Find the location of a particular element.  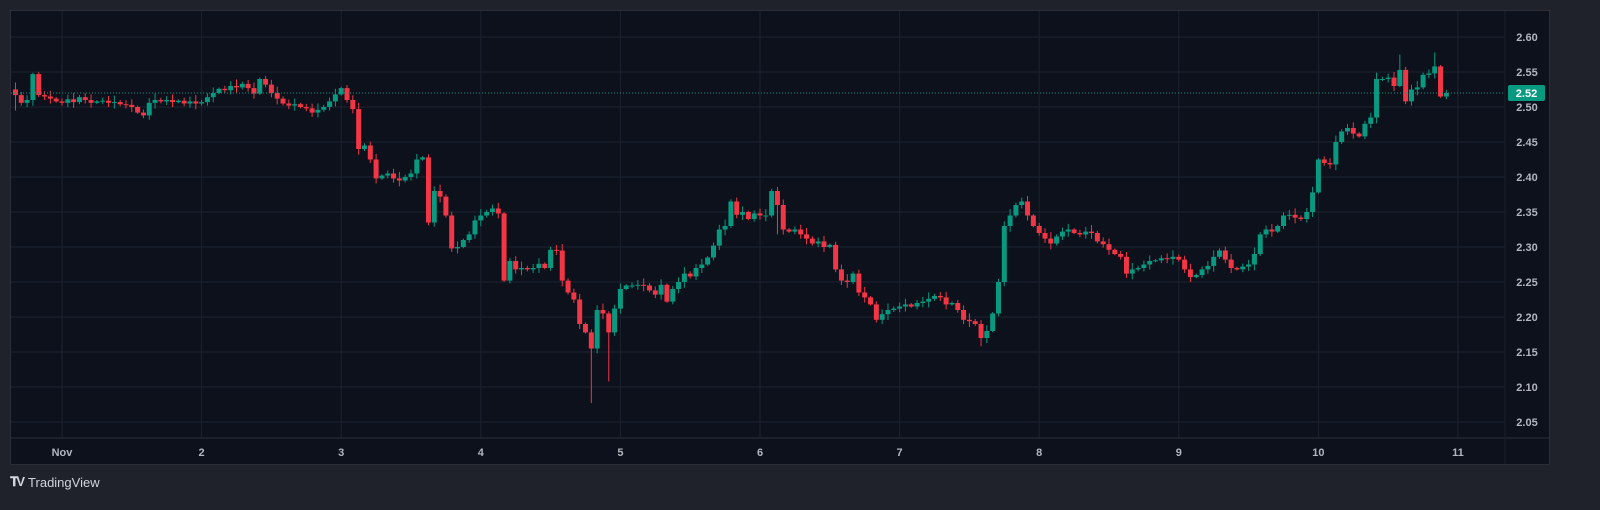

time-axis-label: 6 is located at coordinates (760, 453).